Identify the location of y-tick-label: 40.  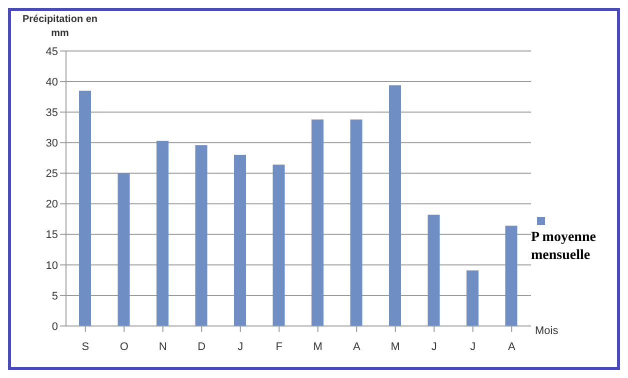
(52, 82).